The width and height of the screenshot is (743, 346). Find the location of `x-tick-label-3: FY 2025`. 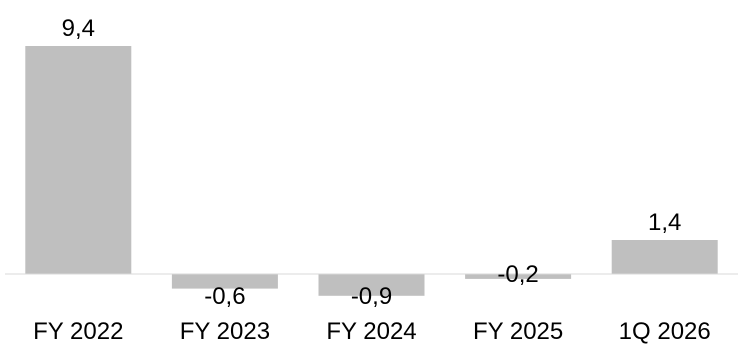

x-tick-label-3: FY 2025 is located at coordinates (518, 331).